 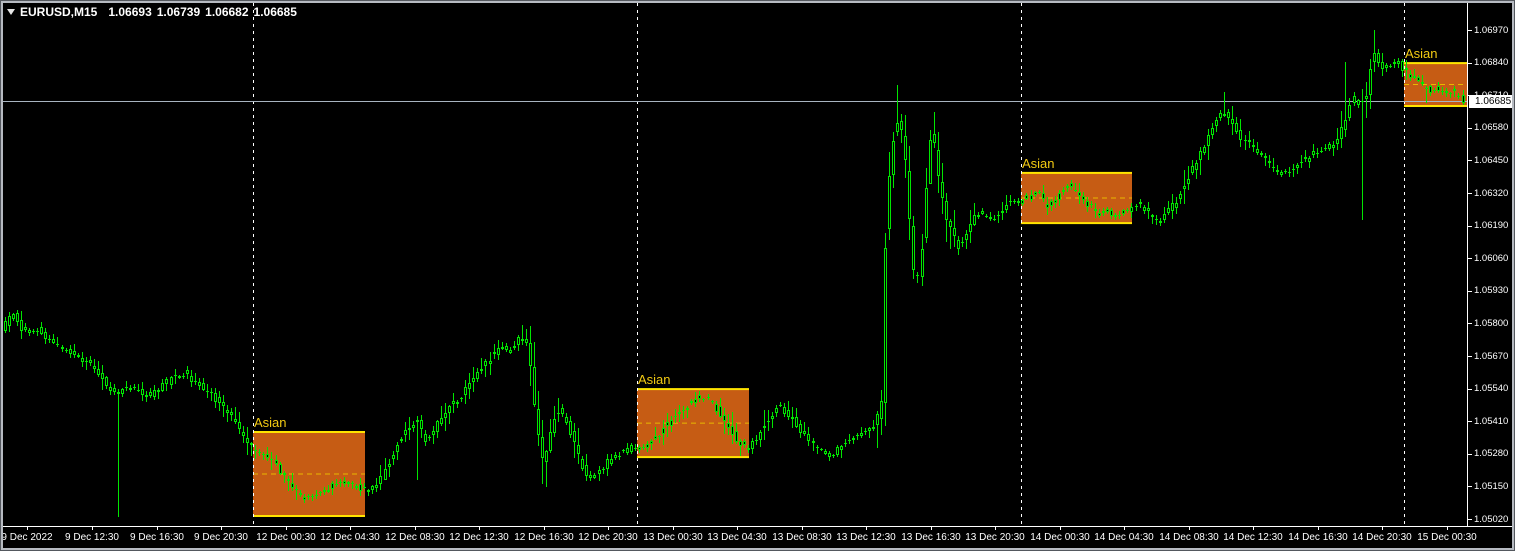 What do you see at coordinates (11, 12) in the screenshot?
I see `chart-marker-icon` at bounding box center [11, 12].